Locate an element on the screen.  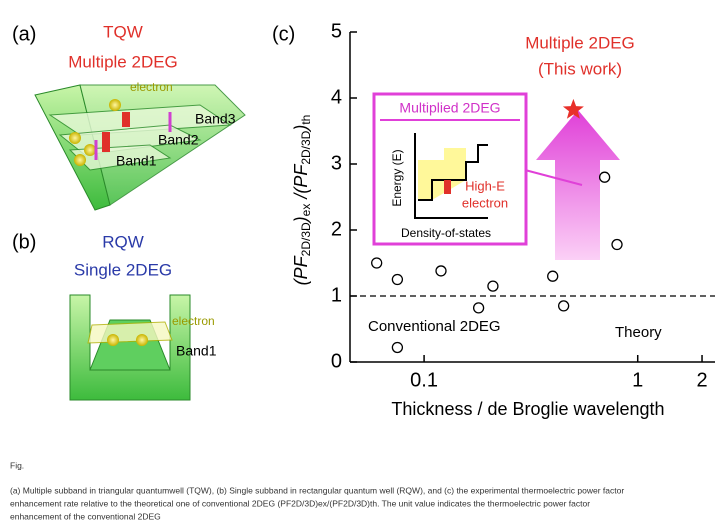
star-marker is located at coordinates (573, 108).